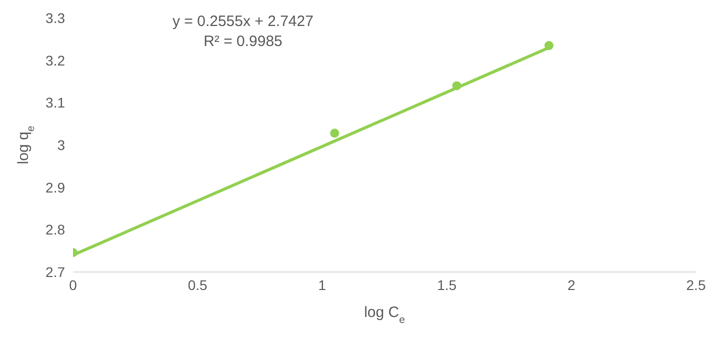 The height and width of the screenshot is (340, 718). Describe the element at coordinates (243, 22) in the screenshot. I see `annotation: y = 0.2555x + 2.7427` at that location.